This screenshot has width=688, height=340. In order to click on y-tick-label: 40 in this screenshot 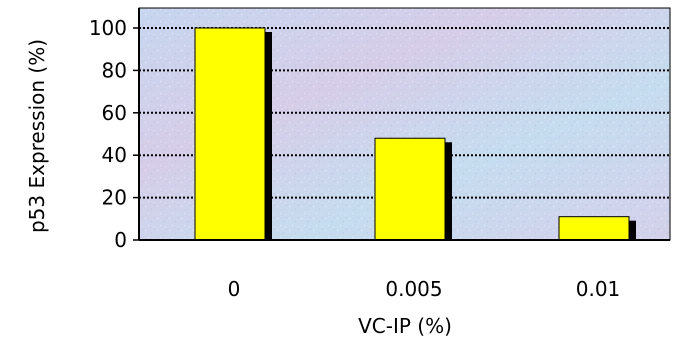, I will do `click(114, 155)`.